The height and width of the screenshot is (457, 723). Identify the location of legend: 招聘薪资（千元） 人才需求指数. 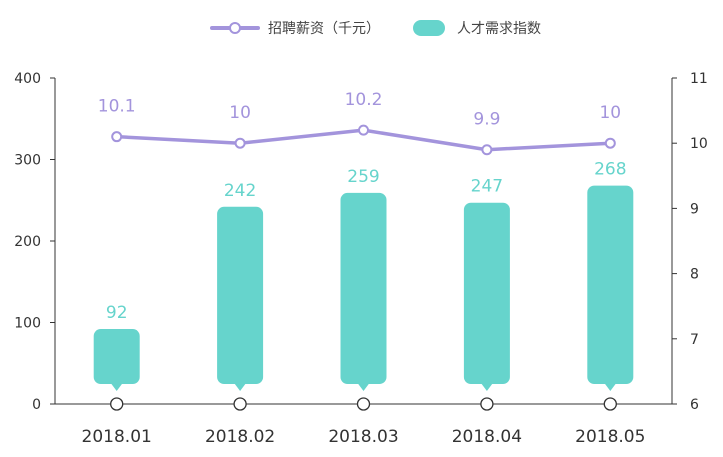
(375, 28).